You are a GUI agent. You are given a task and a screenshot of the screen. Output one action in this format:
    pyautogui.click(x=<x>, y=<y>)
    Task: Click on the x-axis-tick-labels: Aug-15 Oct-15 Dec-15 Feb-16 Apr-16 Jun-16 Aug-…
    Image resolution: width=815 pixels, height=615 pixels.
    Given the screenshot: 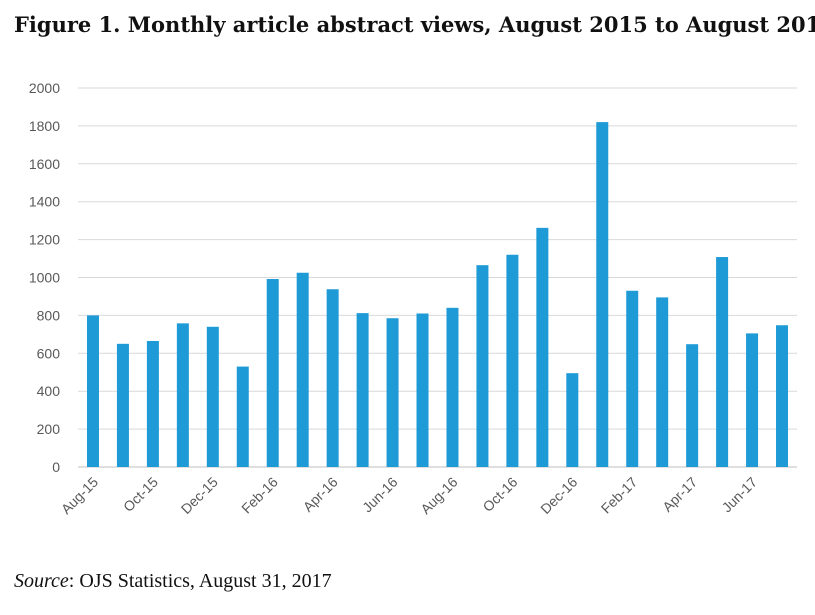 What is the action you would take?
    pyautogui.click(x=409, y=495)
    